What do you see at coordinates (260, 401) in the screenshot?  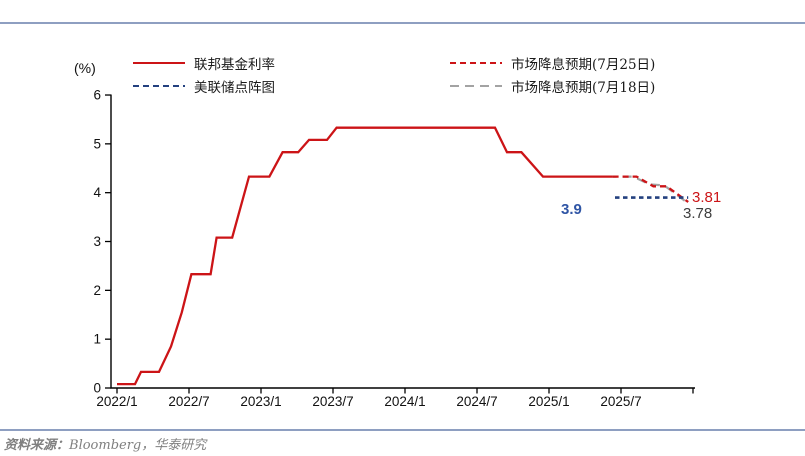 I see `x-tick-label: 2023/1` at bounding box center [260, 401].